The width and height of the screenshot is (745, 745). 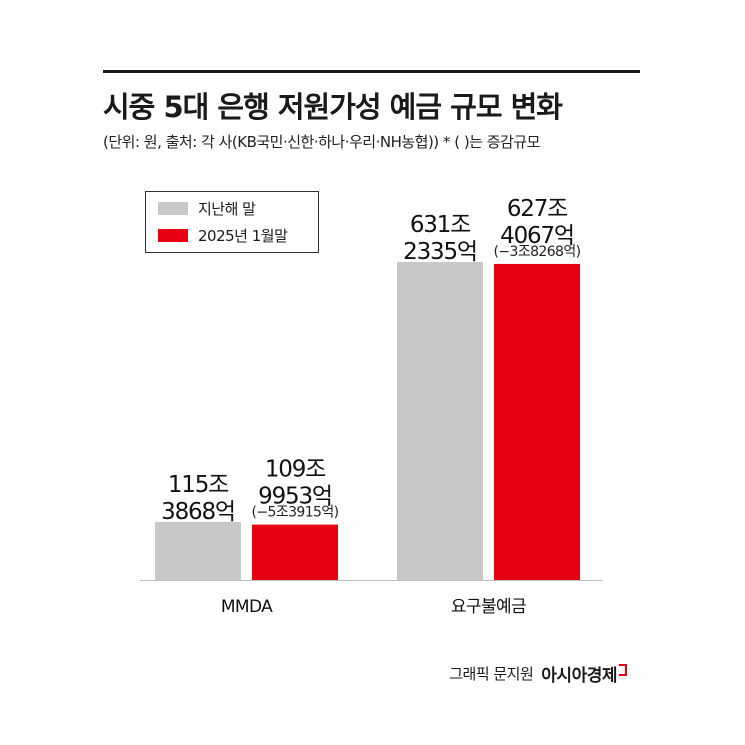 I want to click on data-label-current-1-0: 627조, so click(x=537, y=209).